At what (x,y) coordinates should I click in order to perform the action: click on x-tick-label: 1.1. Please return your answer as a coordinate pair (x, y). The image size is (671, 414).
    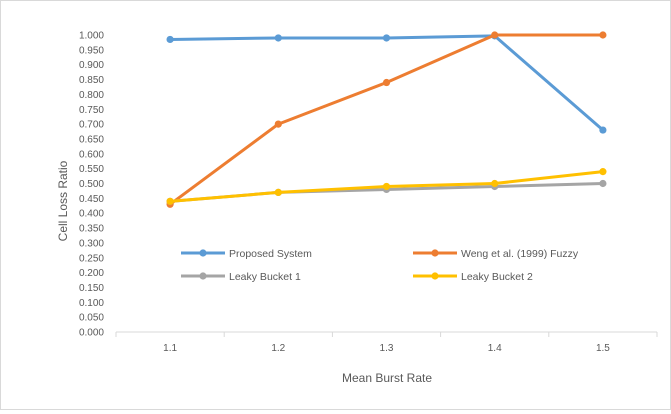
    Looking at the image, I should click on (170, 348).